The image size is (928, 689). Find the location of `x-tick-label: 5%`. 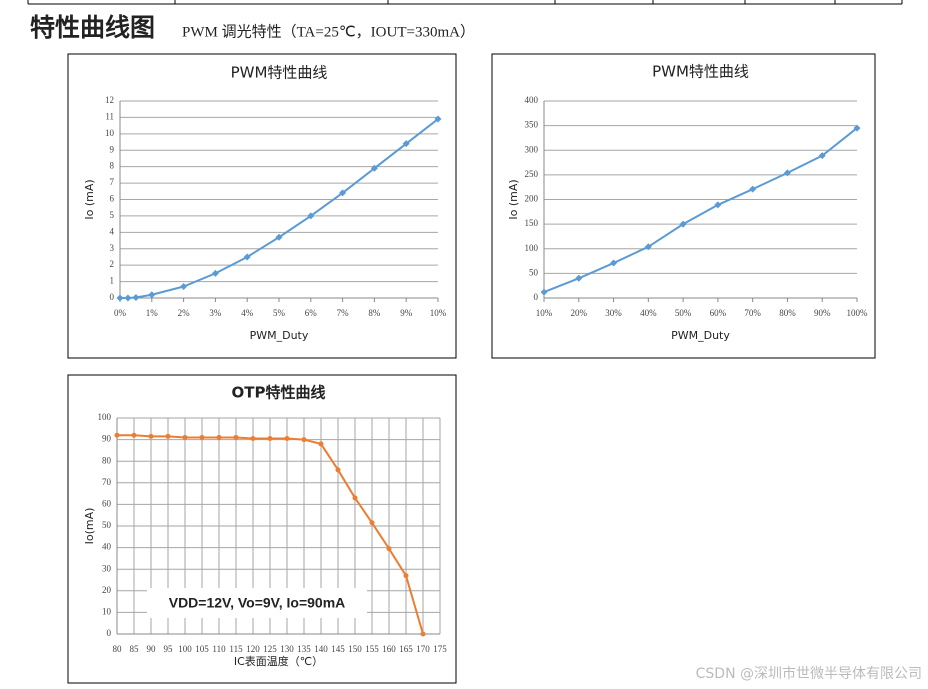

x-tick-label: 5% is located at coordinates (279, 313).